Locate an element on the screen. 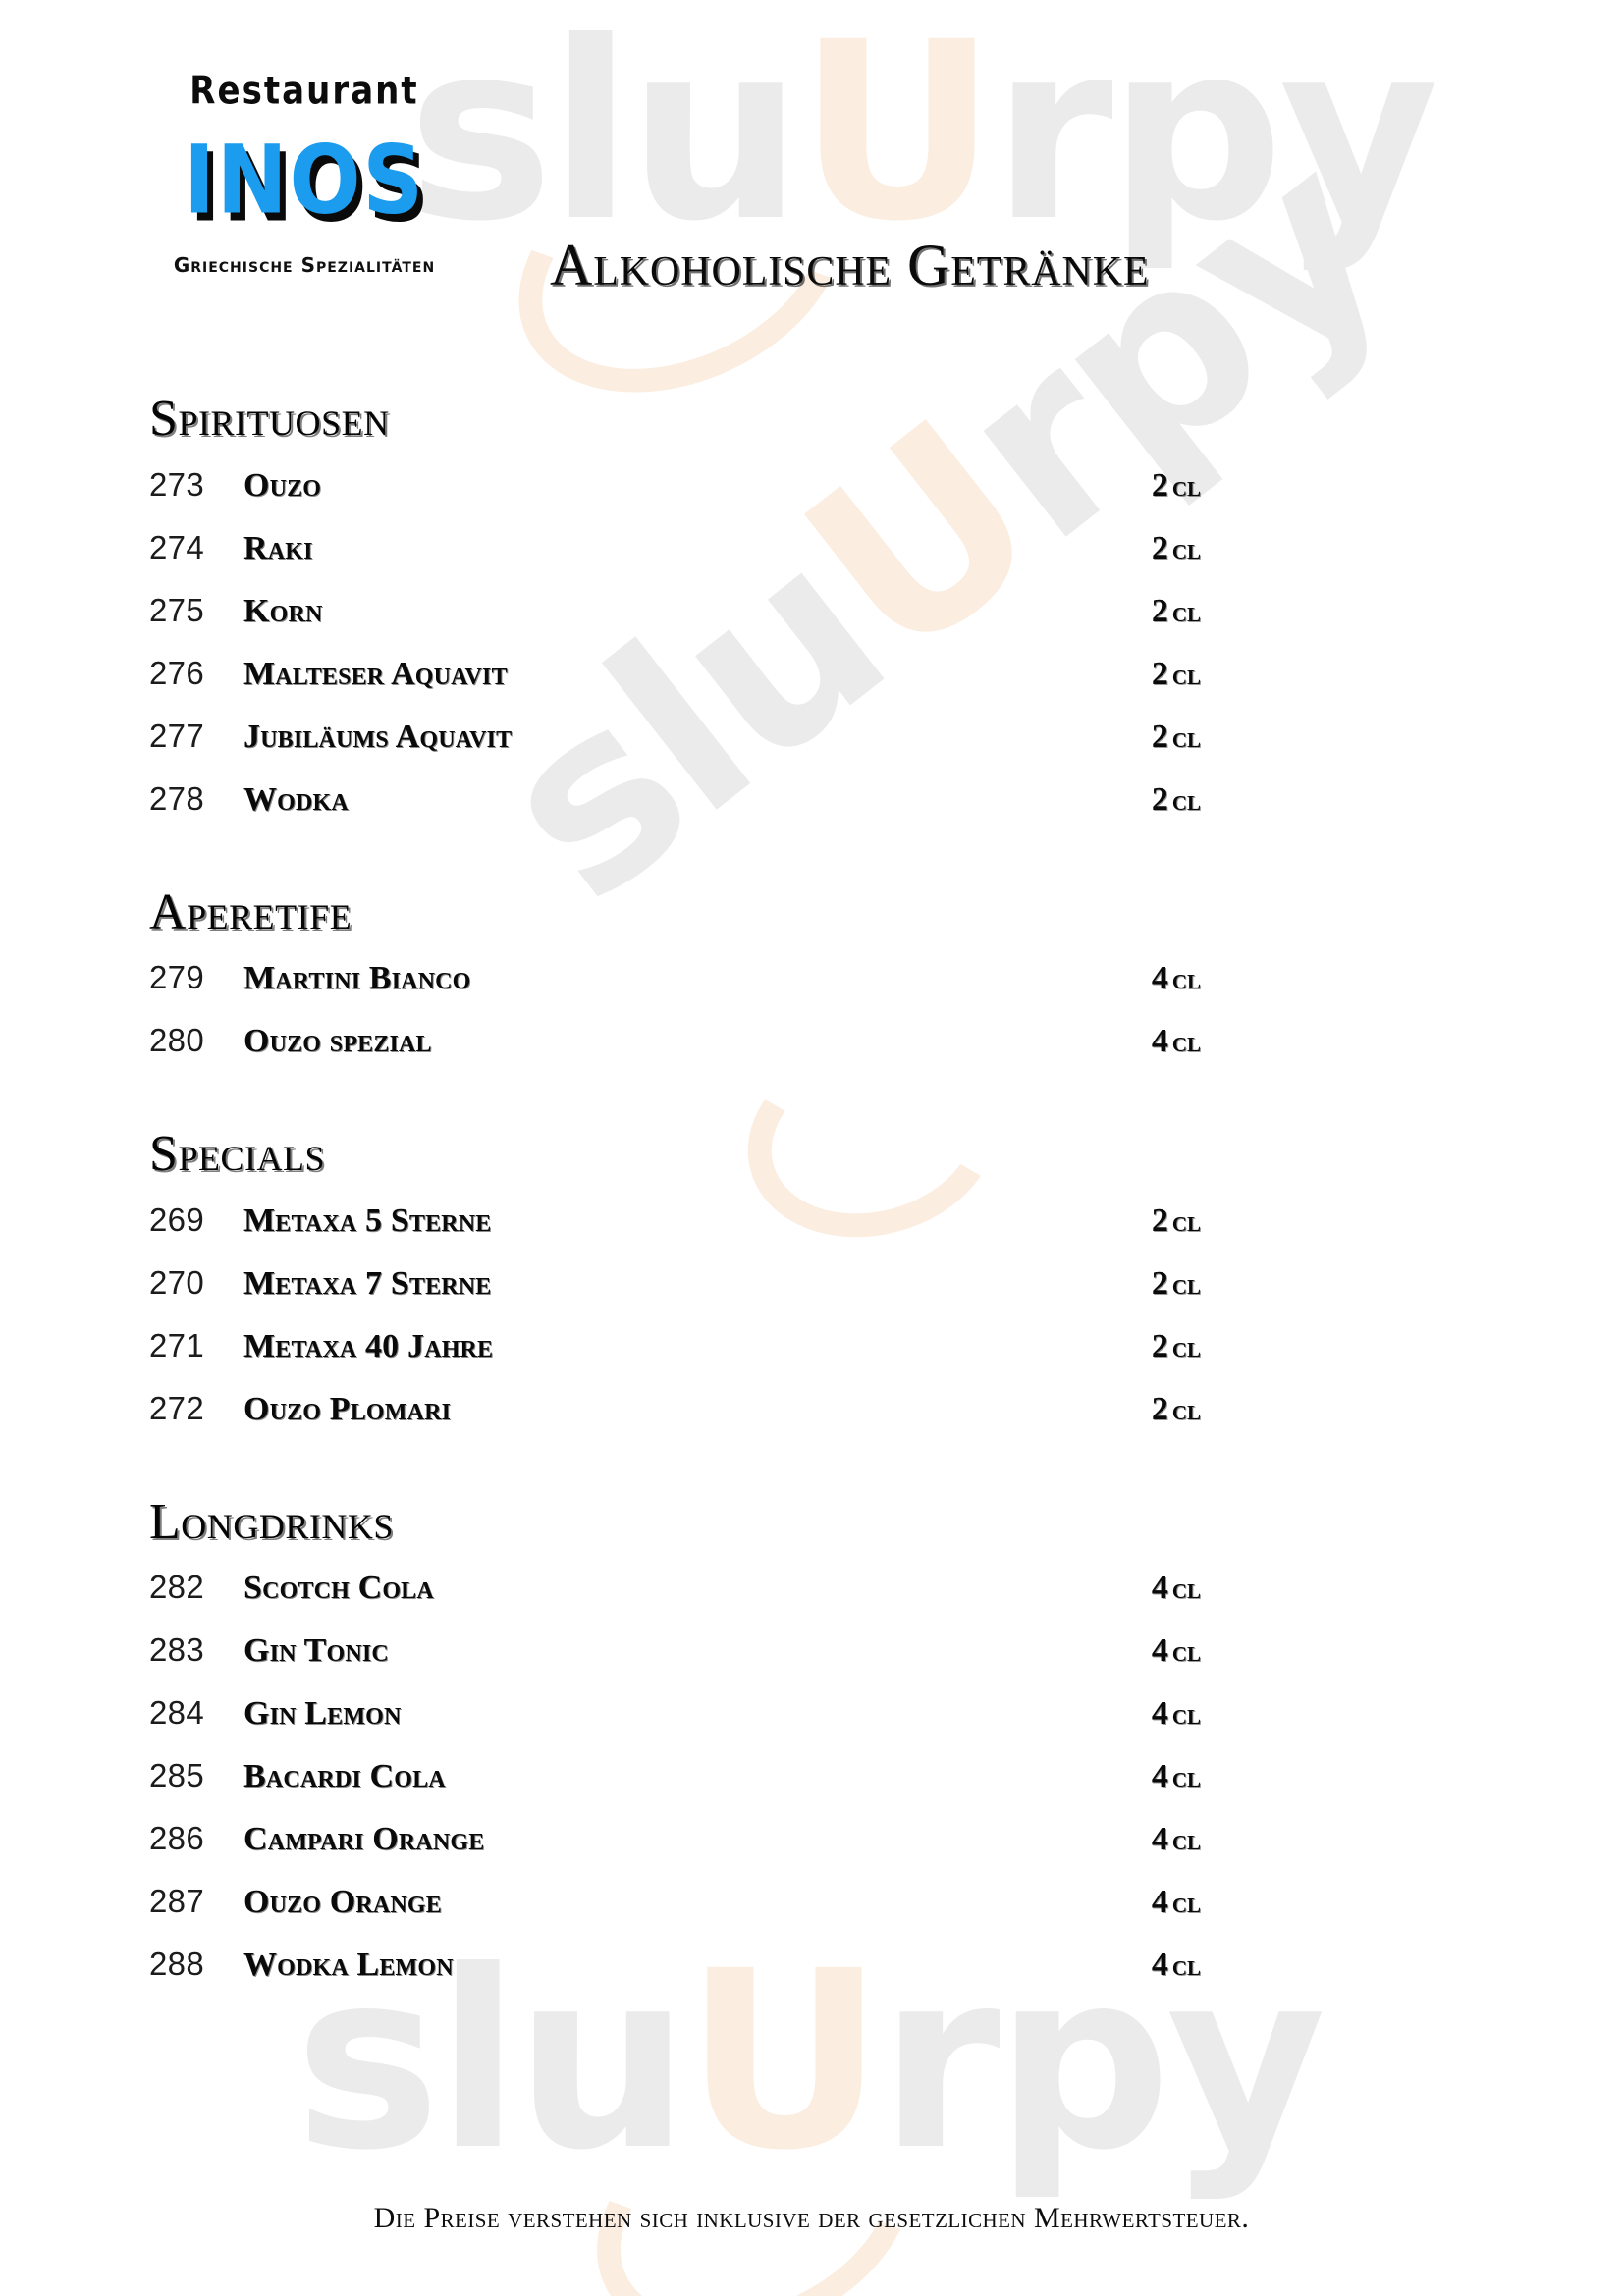 The height and width of the screenshot is (2296, 1623). menu-item-number: 276 is located at coordinates (177, 672).